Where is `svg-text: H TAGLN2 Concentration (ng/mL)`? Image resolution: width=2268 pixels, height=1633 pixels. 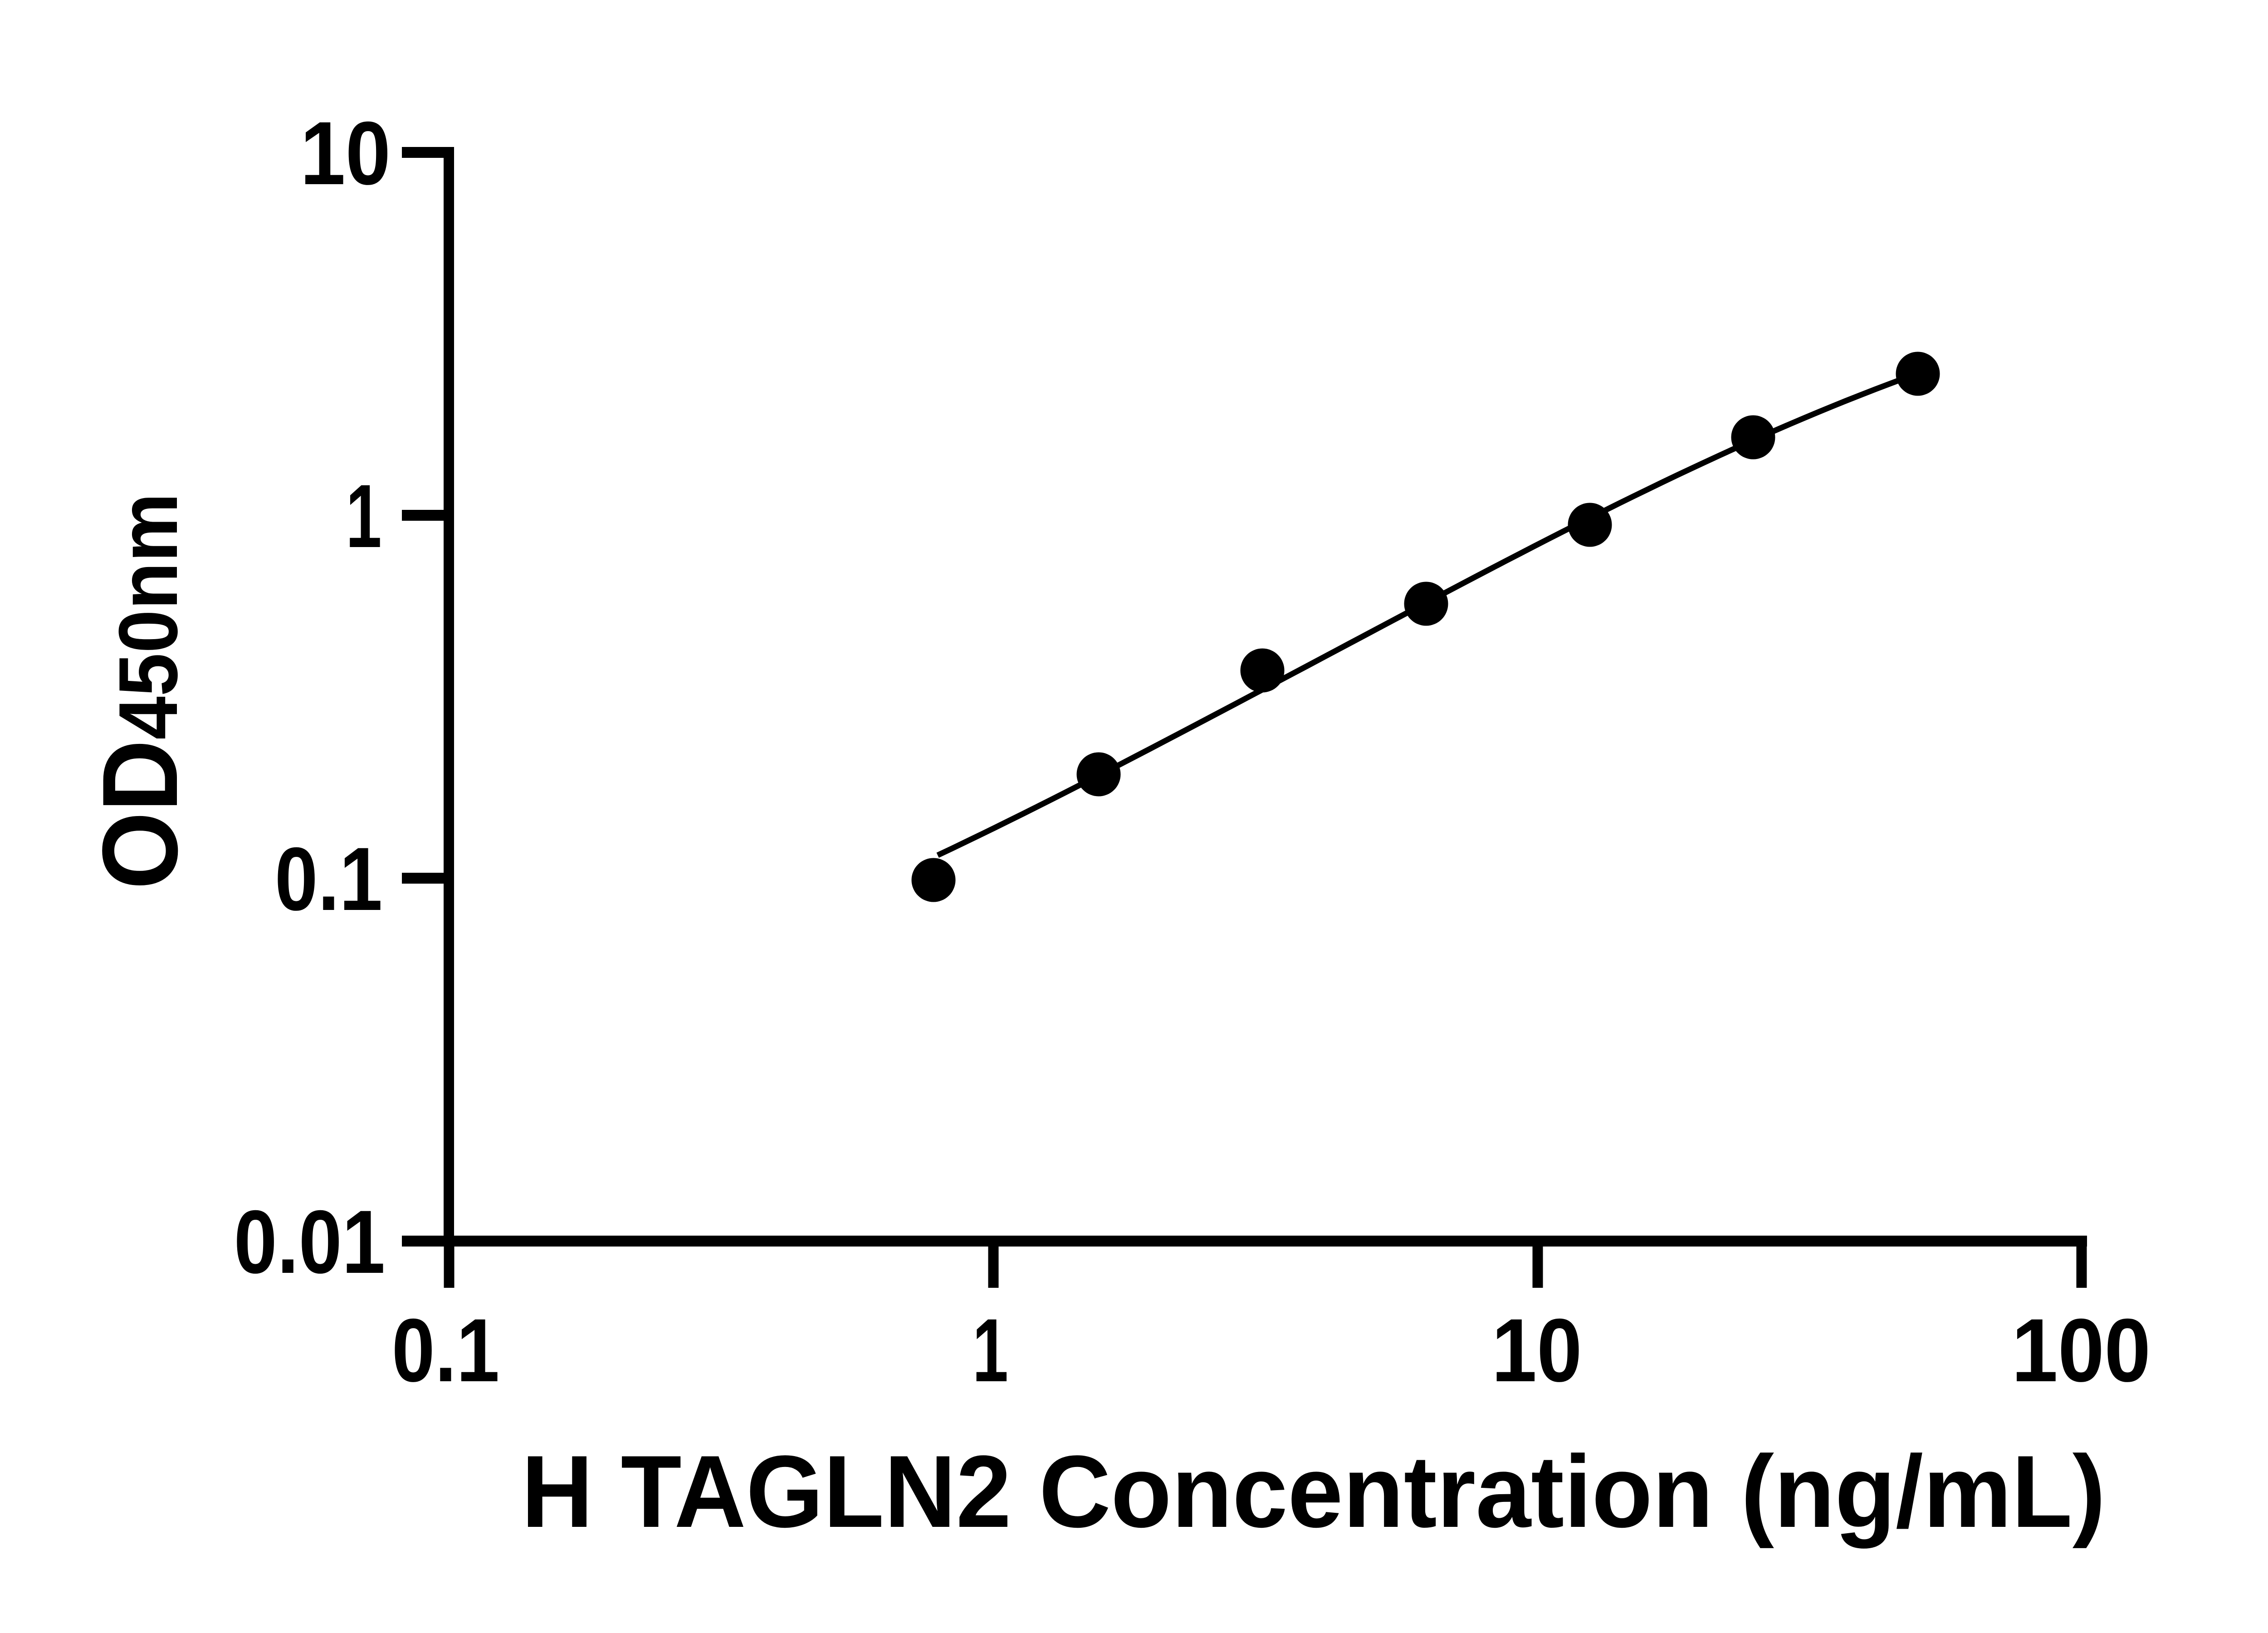
svg-text: H TAGLN2 Concentration (ng/mL) is located at coordinates (1313, 1491).